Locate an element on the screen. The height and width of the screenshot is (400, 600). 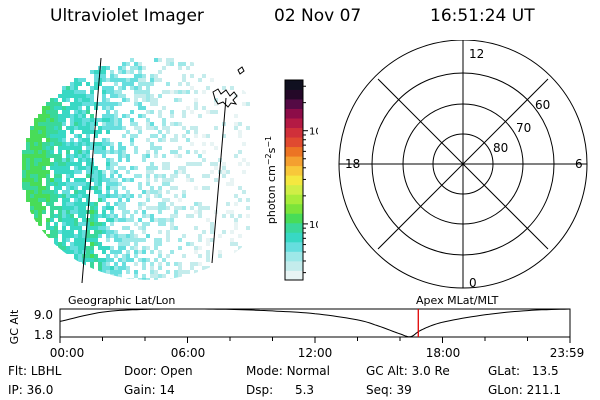
status-gc-alt: GC Alt: 3.0 Re is located at coordinates (408, 371).